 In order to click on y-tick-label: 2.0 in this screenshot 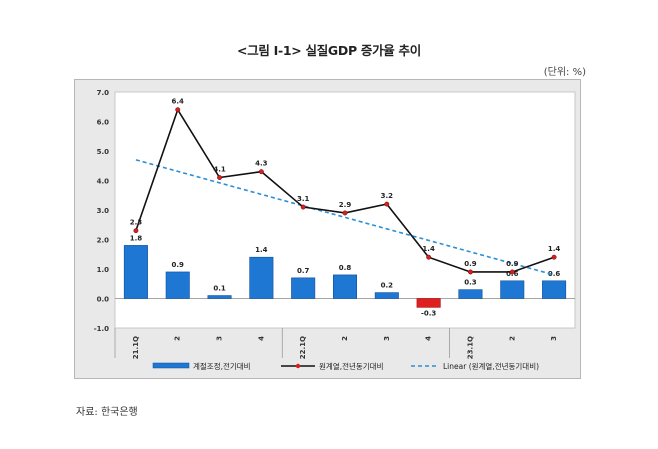, I will do `click(103, 241)`.